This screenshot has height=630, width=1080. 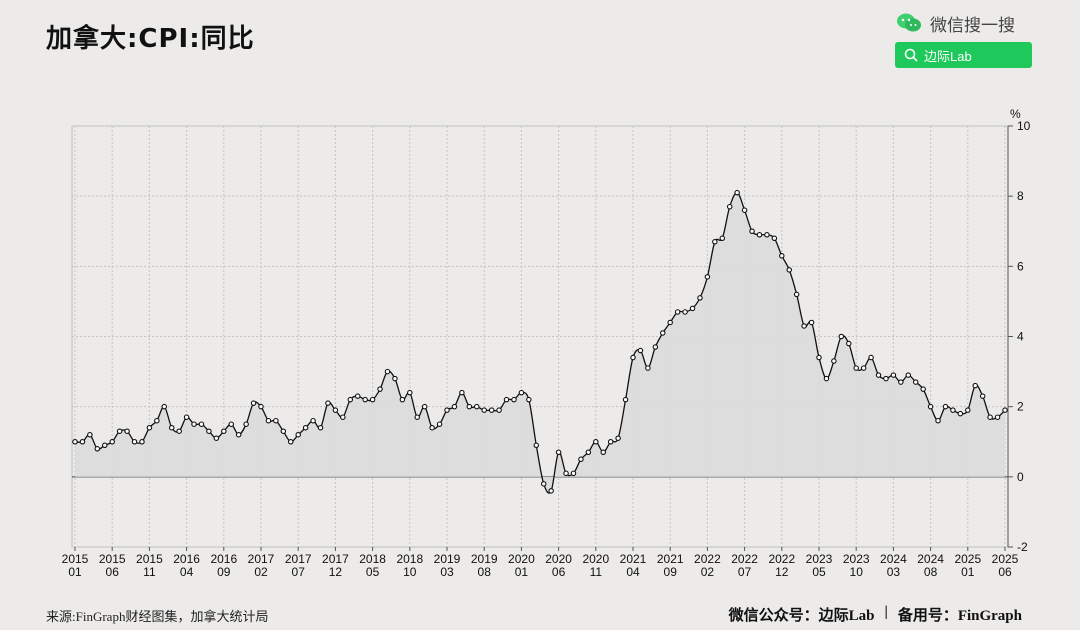 What do you see at coordinates (948, 56) in the screenshot?
I see `search-button-label: 边际Lab` at bounding box center [948, 56].